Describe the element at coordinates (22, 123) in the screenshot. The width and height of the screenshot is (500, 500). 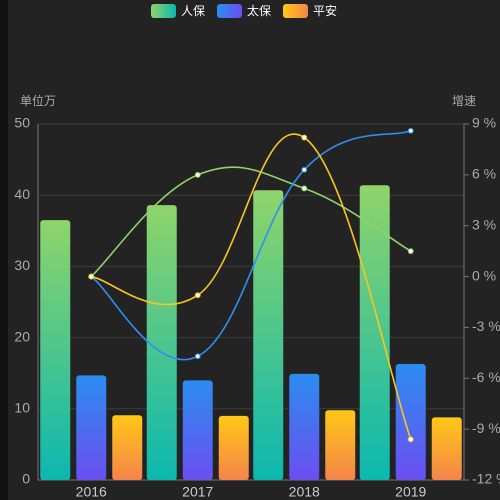
I see `y-tick-label: 50` at that location.